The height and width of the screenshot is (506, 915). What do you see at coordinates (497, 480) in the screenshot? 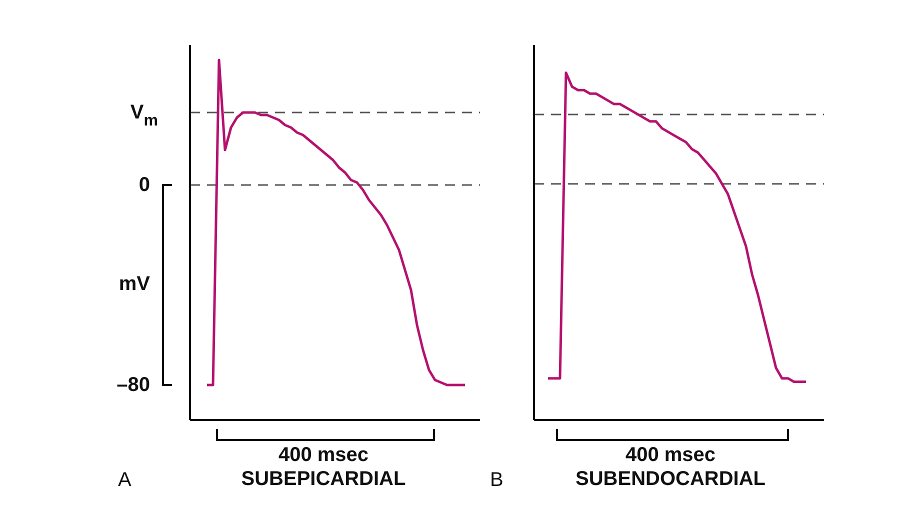
I see `text: B` at bounding box center [497, 480].